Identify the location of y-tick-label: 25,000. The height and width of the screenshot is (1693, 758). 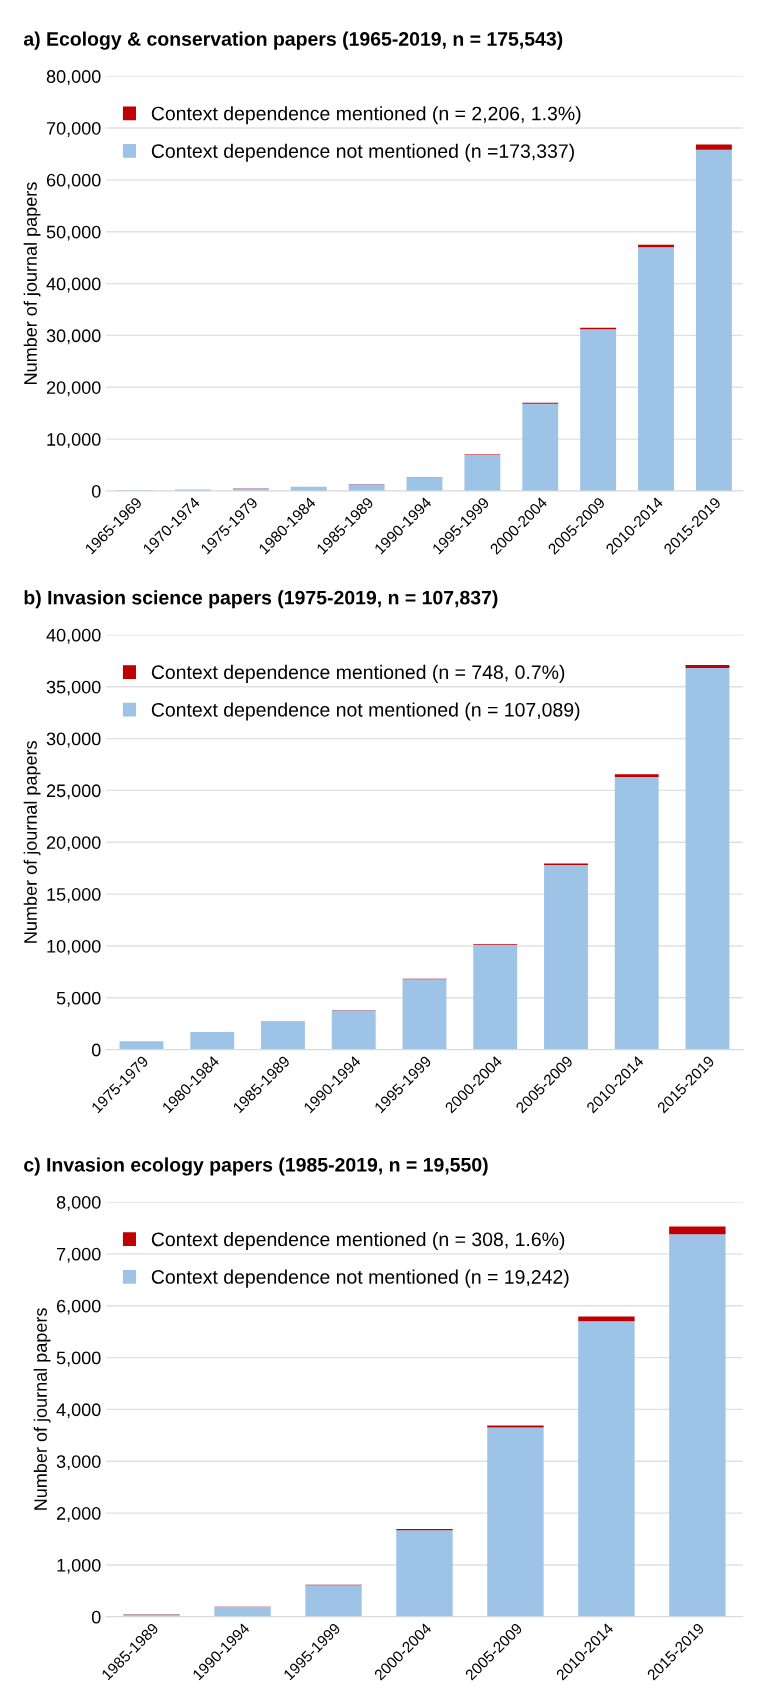
(73, 792).